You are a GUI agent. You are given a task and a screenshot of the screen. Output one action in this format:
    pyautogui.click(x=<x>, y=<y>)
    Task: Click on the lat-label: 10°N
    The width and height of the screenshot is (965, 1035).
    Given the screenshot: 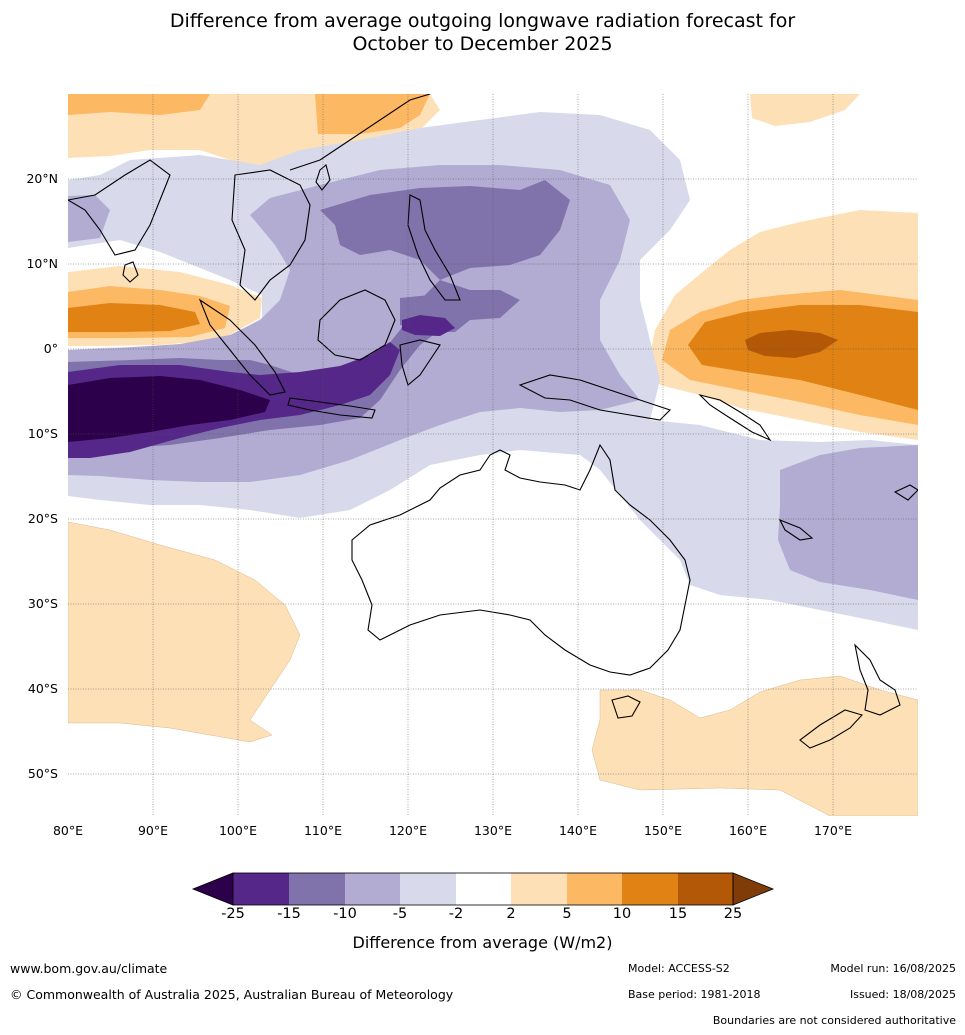 What is the action you would take?
    pyautogui.click(x=42, y=263)
    